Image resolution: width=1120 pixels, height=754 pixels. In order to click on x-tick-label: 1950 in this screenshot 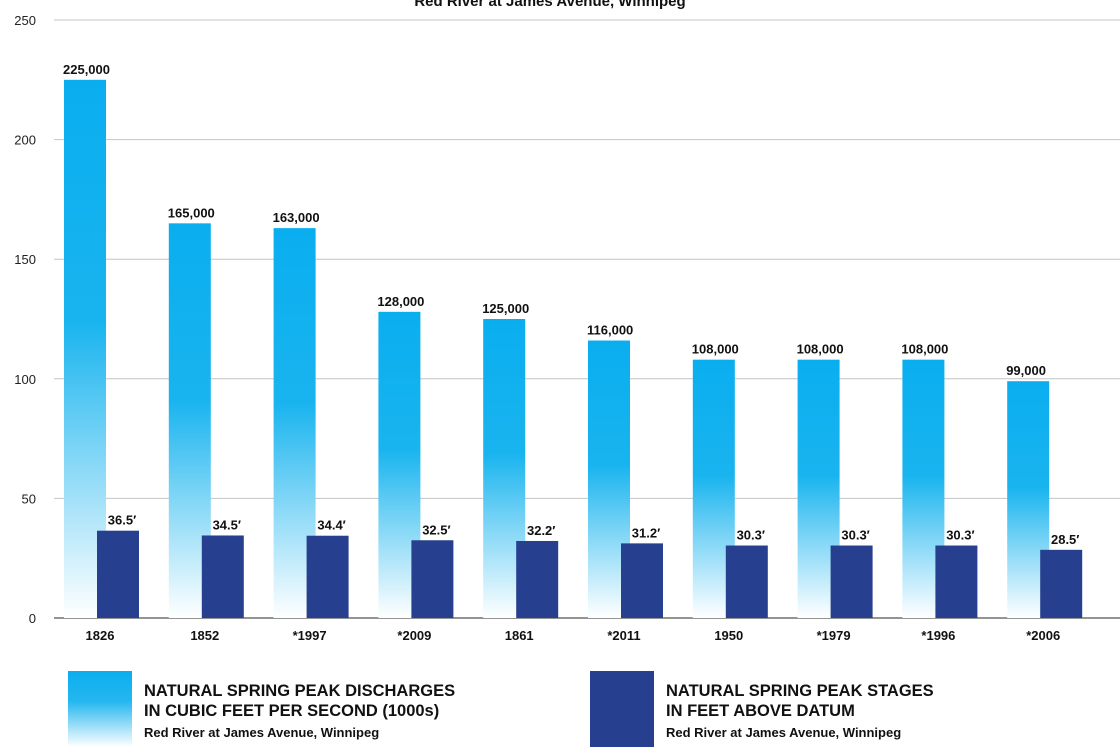, I will do `click(728, 635)`.